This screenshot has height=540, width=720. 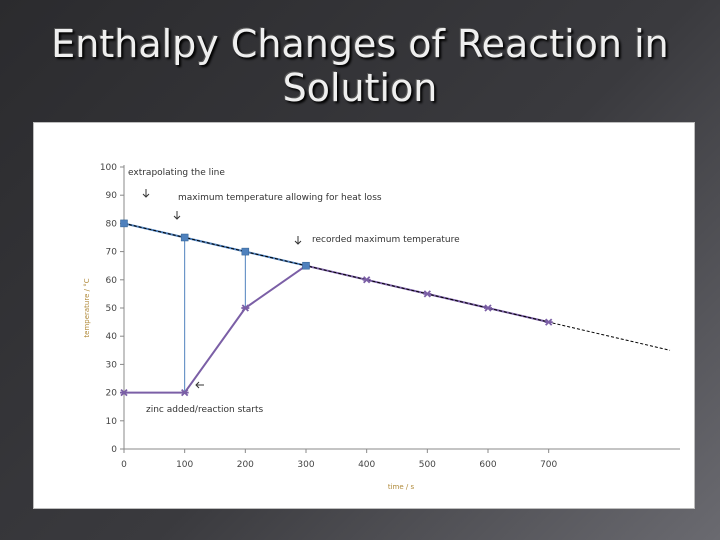 What do you see at coordinates (112, 196) in the screenshot?
I see `y-tick-label: 90` at bounding box center [112, 196].